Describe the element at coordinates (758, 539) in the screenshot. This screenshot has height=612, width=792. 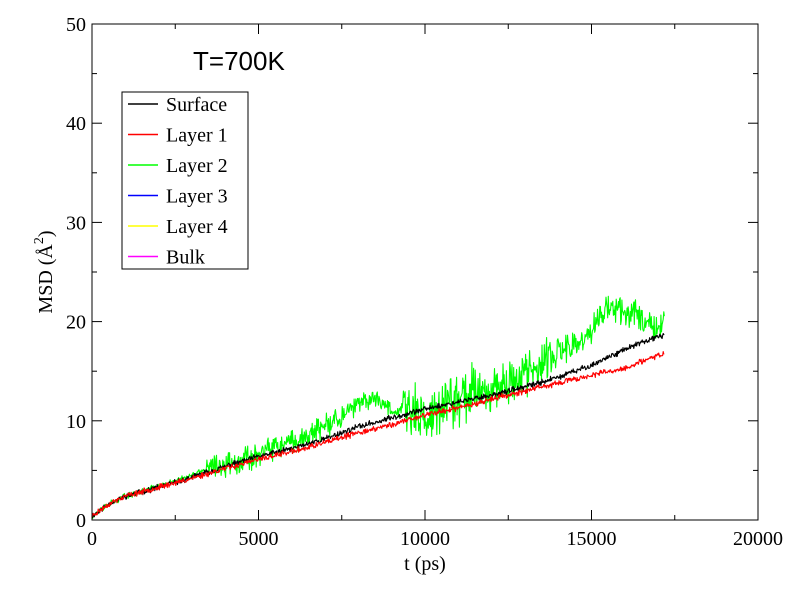
I see `x-tick-label: 20000` at that location.